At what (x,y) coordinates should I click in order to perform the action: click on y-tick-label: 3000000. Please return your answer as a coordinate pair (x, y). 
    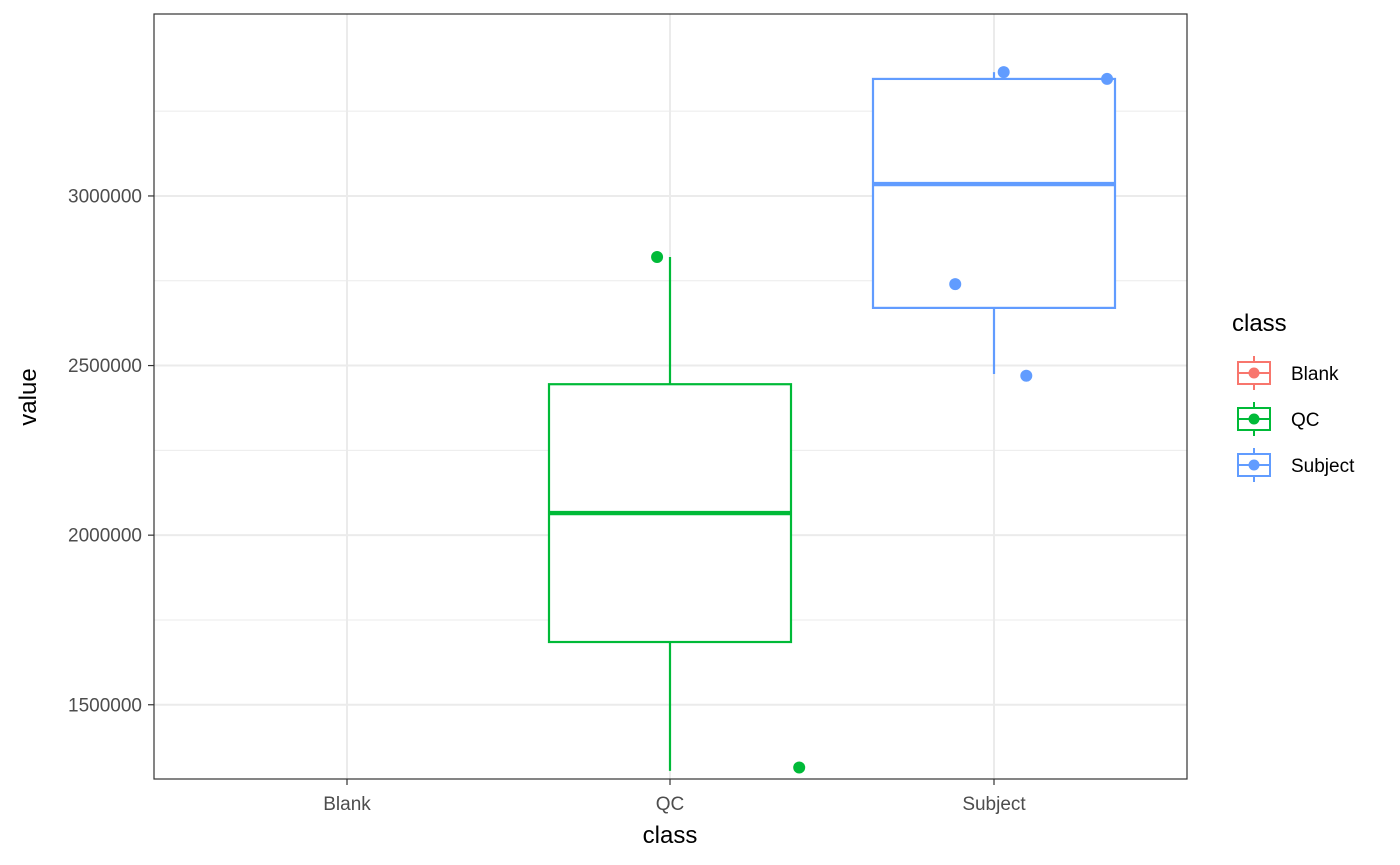
    Looking at the image, I should click on (105, 196).